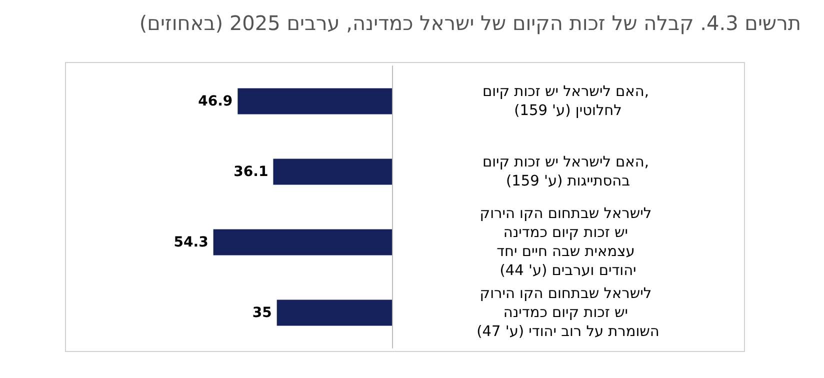  Describe the element at coordinates (568, 313) in the screenshot. I see `y-tick-label: לישראל שבתחום הקו הירוק יש זכות קיום כמדינה השומרת על רוב יהודי (ע' 47)` at that location.